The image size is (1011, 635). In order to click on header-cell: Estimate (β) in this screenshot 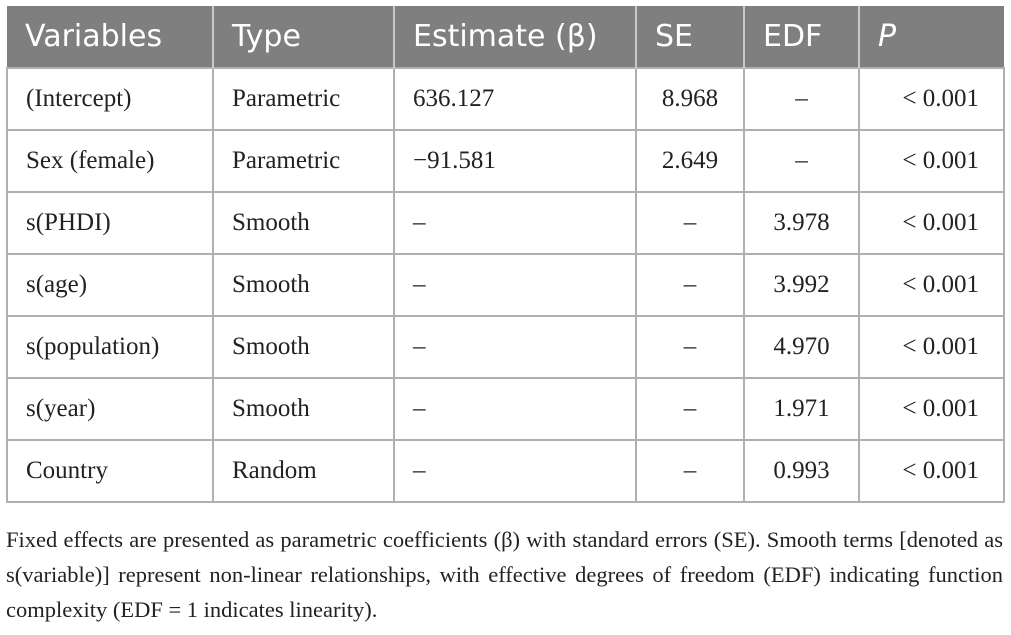, I will do `click(514, 37)`.